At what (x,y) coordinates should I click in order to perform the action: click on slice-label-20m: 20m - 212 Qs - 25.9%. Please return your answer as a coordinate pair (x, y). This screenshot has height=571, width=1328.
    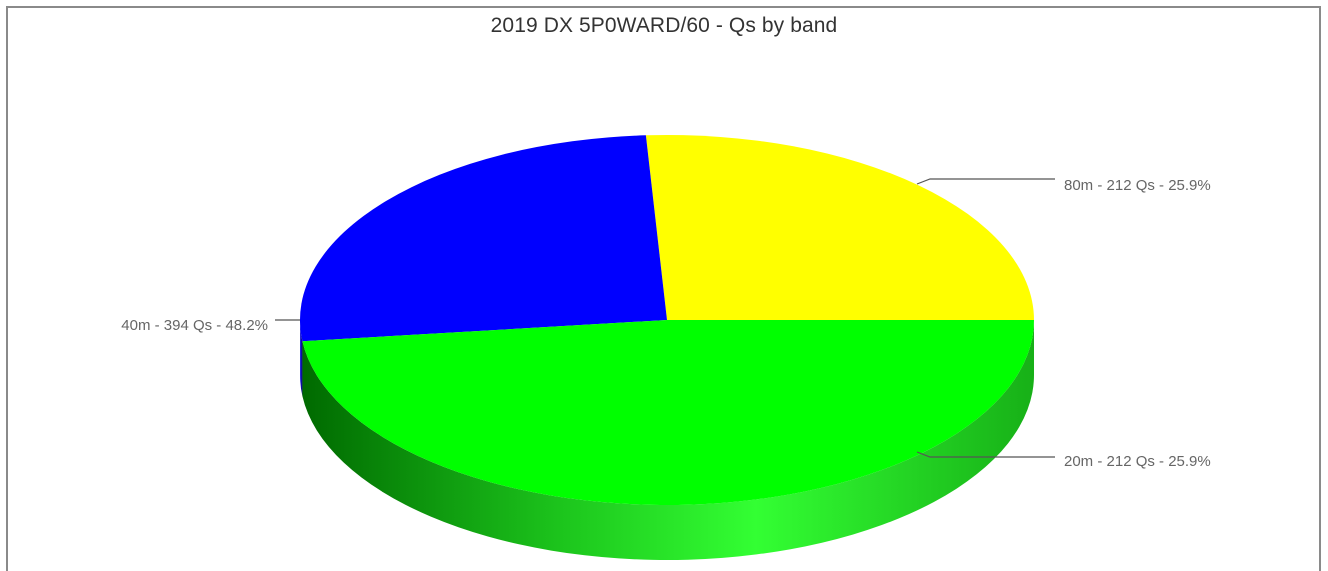
    Looking at the image, I should click on (1137, 461).